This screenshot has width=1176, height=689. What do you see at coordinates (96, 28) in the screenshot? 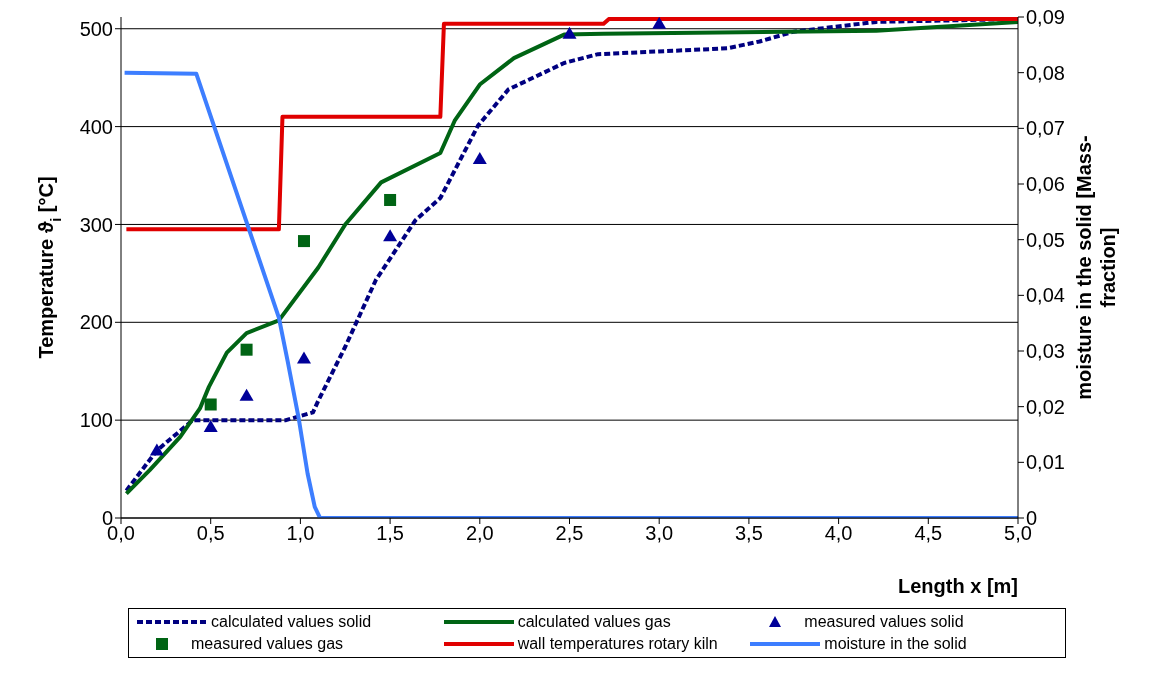
I see `y-tick-label: 500` at bounding box center [96, 28].